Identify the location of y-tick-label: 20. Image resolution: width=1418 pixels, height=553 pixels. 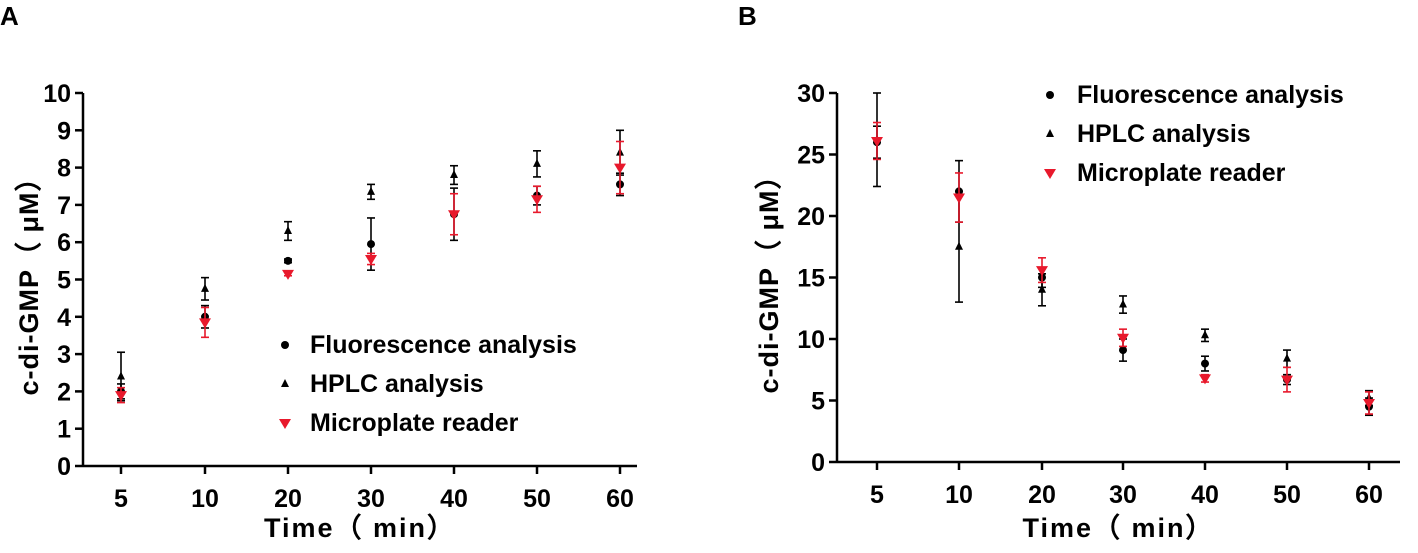
(811, 217).